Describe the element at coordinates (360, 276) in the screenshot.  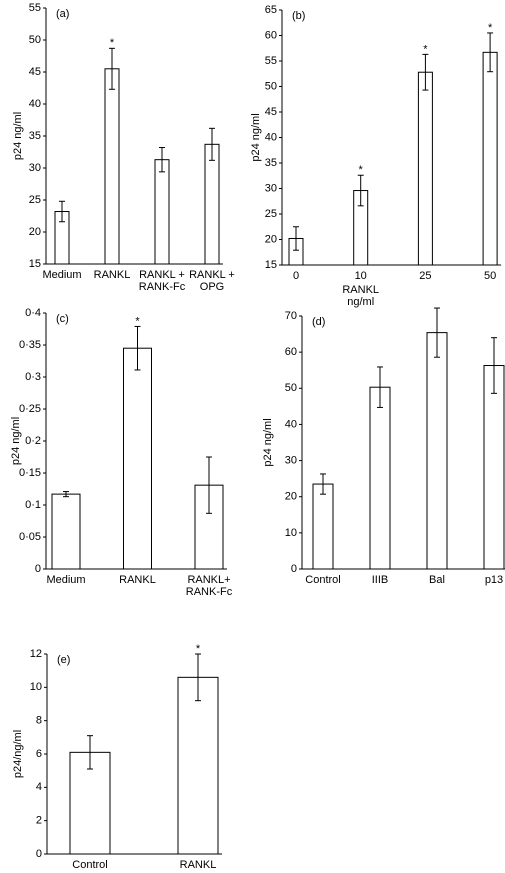
I see `x-tick-label: 10` at that location.